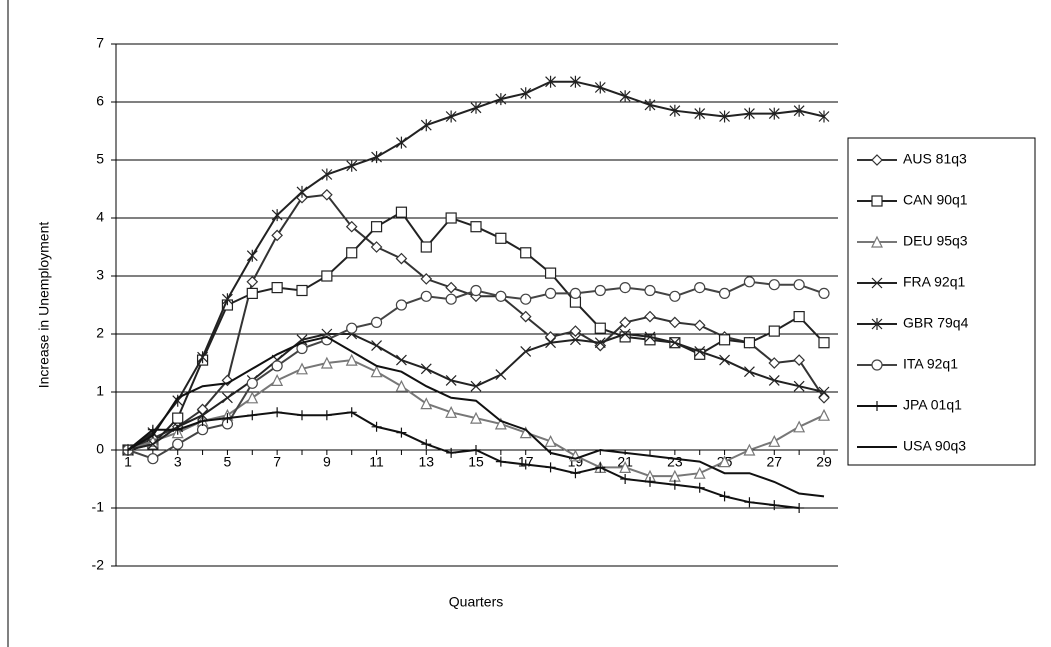  I want to click on legend-label: DEU 95q3, so click(935, 241).